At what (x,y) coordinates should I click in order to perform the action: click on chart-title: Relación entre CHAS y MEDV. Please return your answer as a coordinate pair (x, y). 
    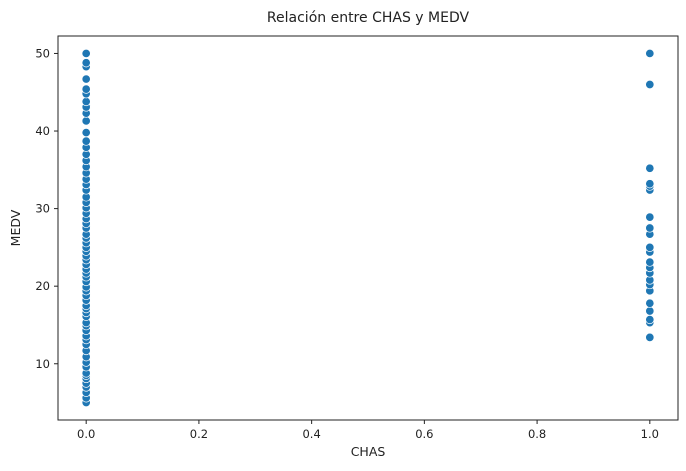
    Looking at the image, I should click on (368, 18).